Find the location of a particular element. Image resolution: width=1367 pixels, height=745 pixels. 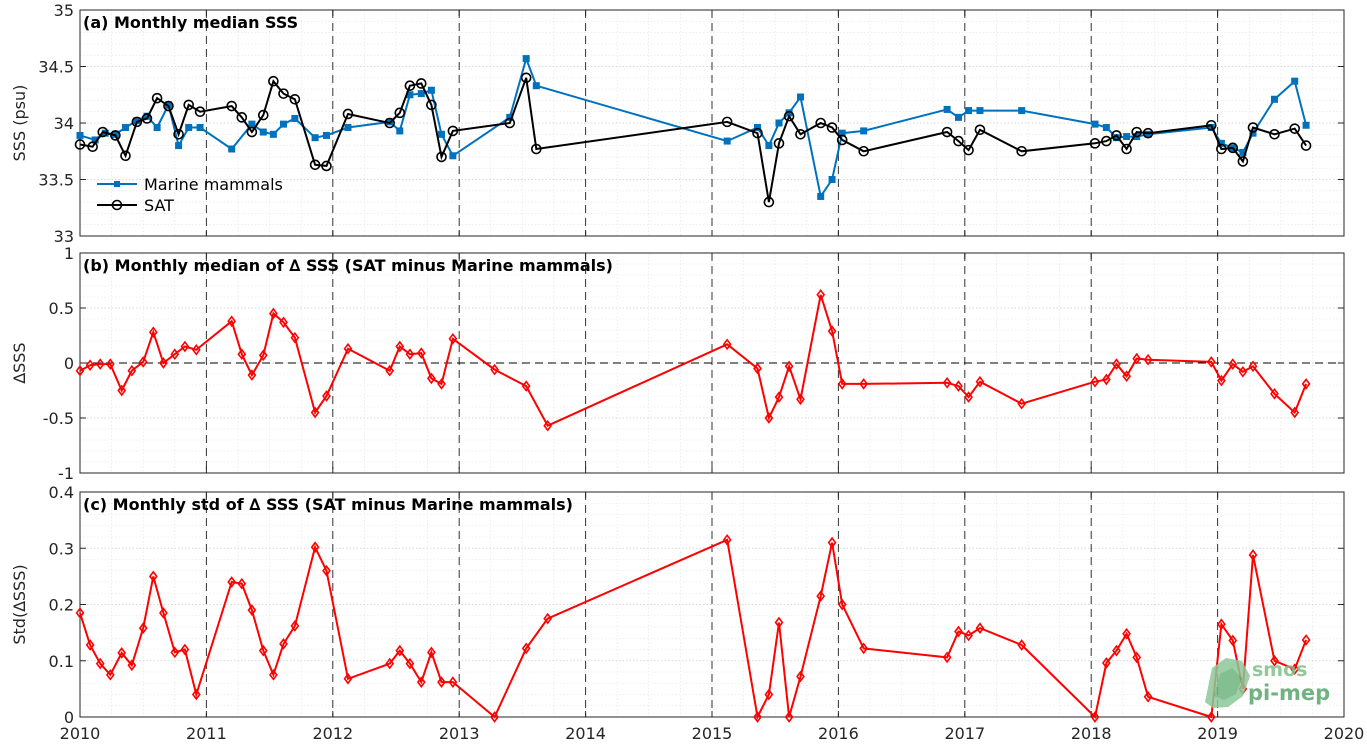

panel-title: (a) Monthly median SSS is located at coordinates (190, 22).